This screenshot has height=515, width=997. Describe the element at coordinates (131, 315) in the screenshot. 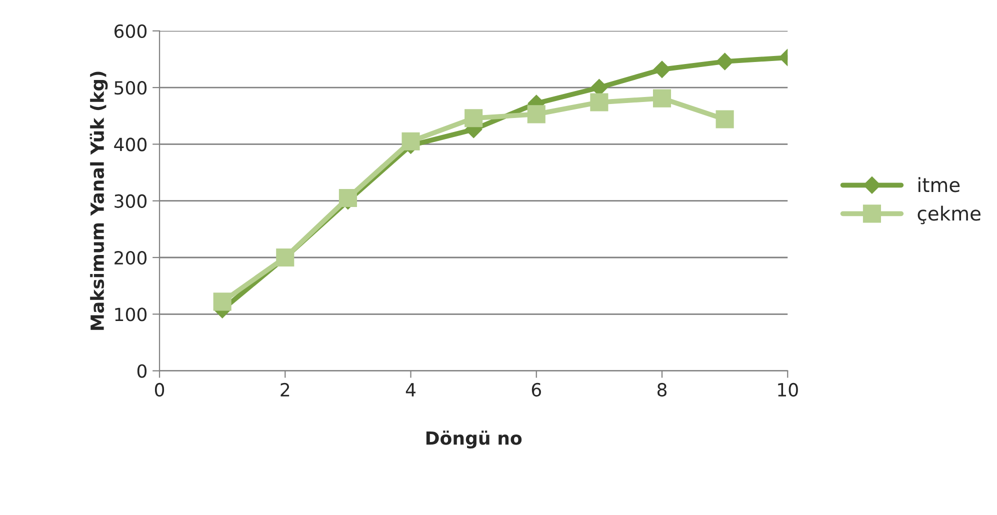

I see `y-tick-label: 100` at that location.